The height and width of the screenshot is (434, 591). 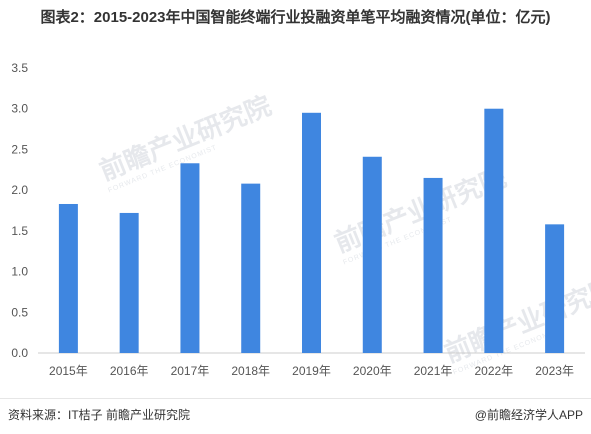 I want to click on y-tick-label: 2.0, so click(x=19, y=190).